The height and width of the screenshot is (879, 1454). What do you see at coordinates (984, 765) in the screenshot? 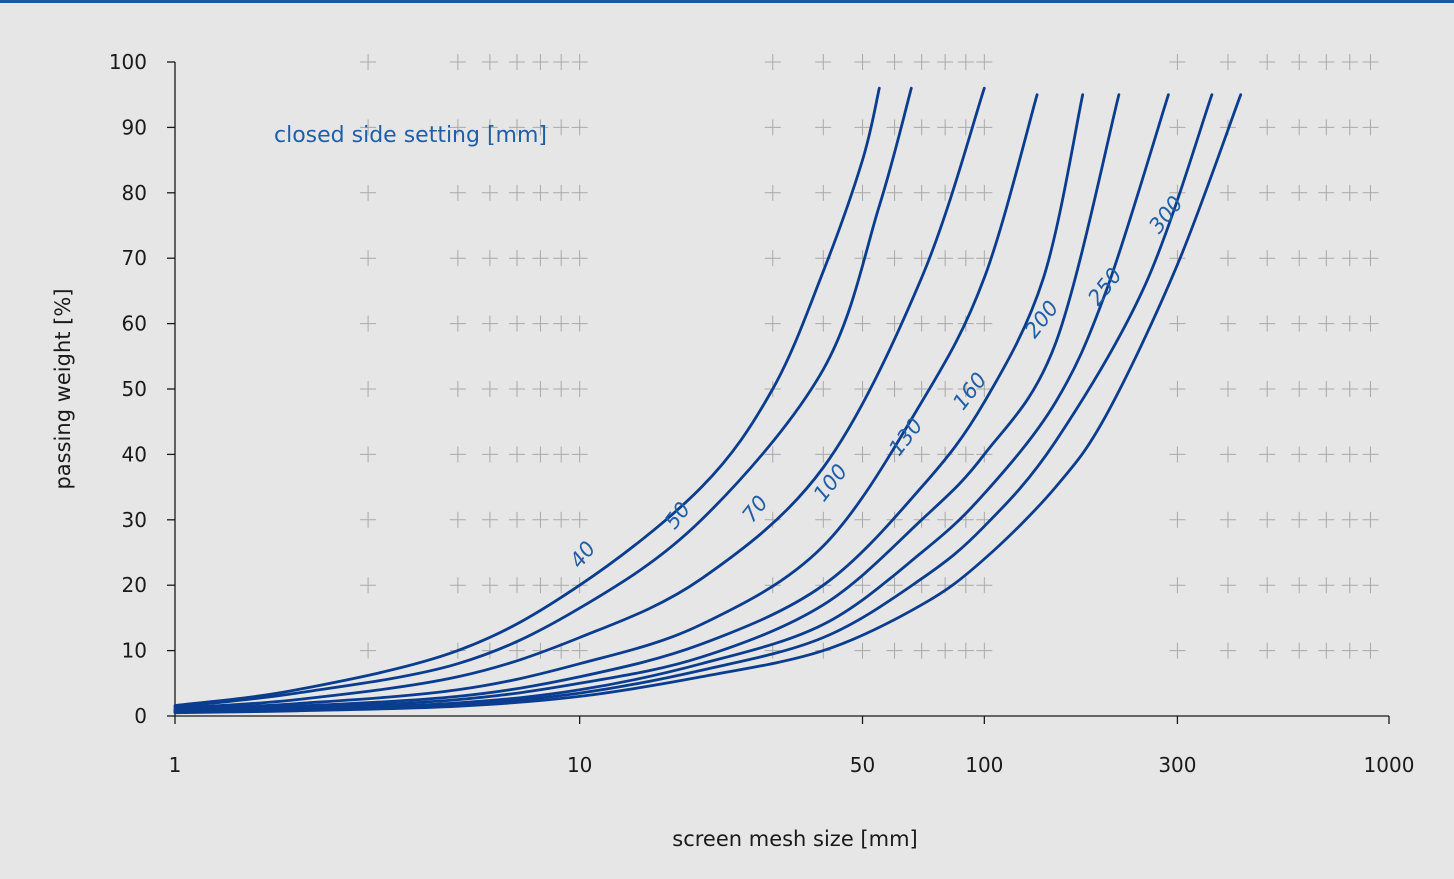
I see `x-tick-label: 100` at bounding box center [984, 765].